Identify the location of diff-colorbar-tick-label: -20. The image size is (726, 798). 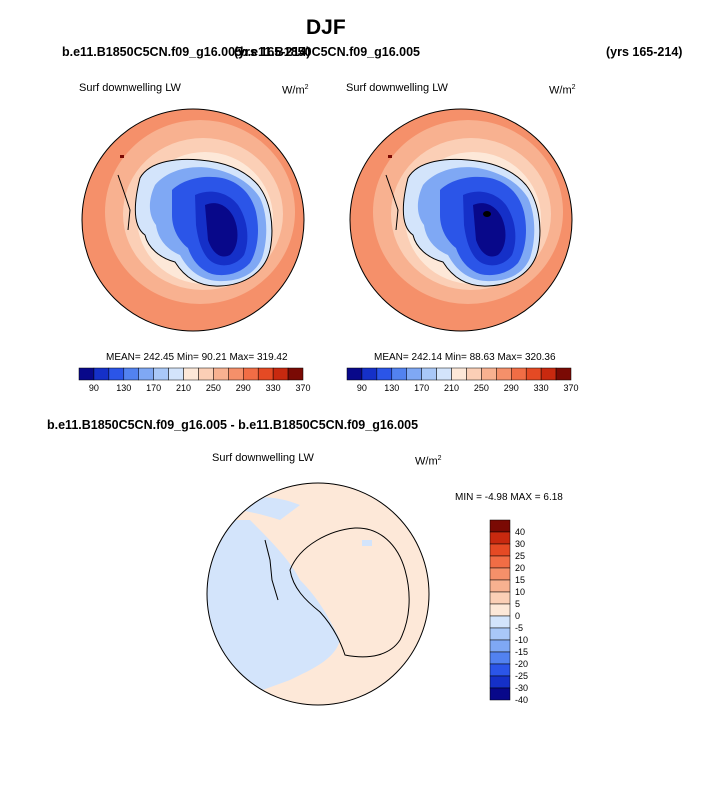
(521, 664).